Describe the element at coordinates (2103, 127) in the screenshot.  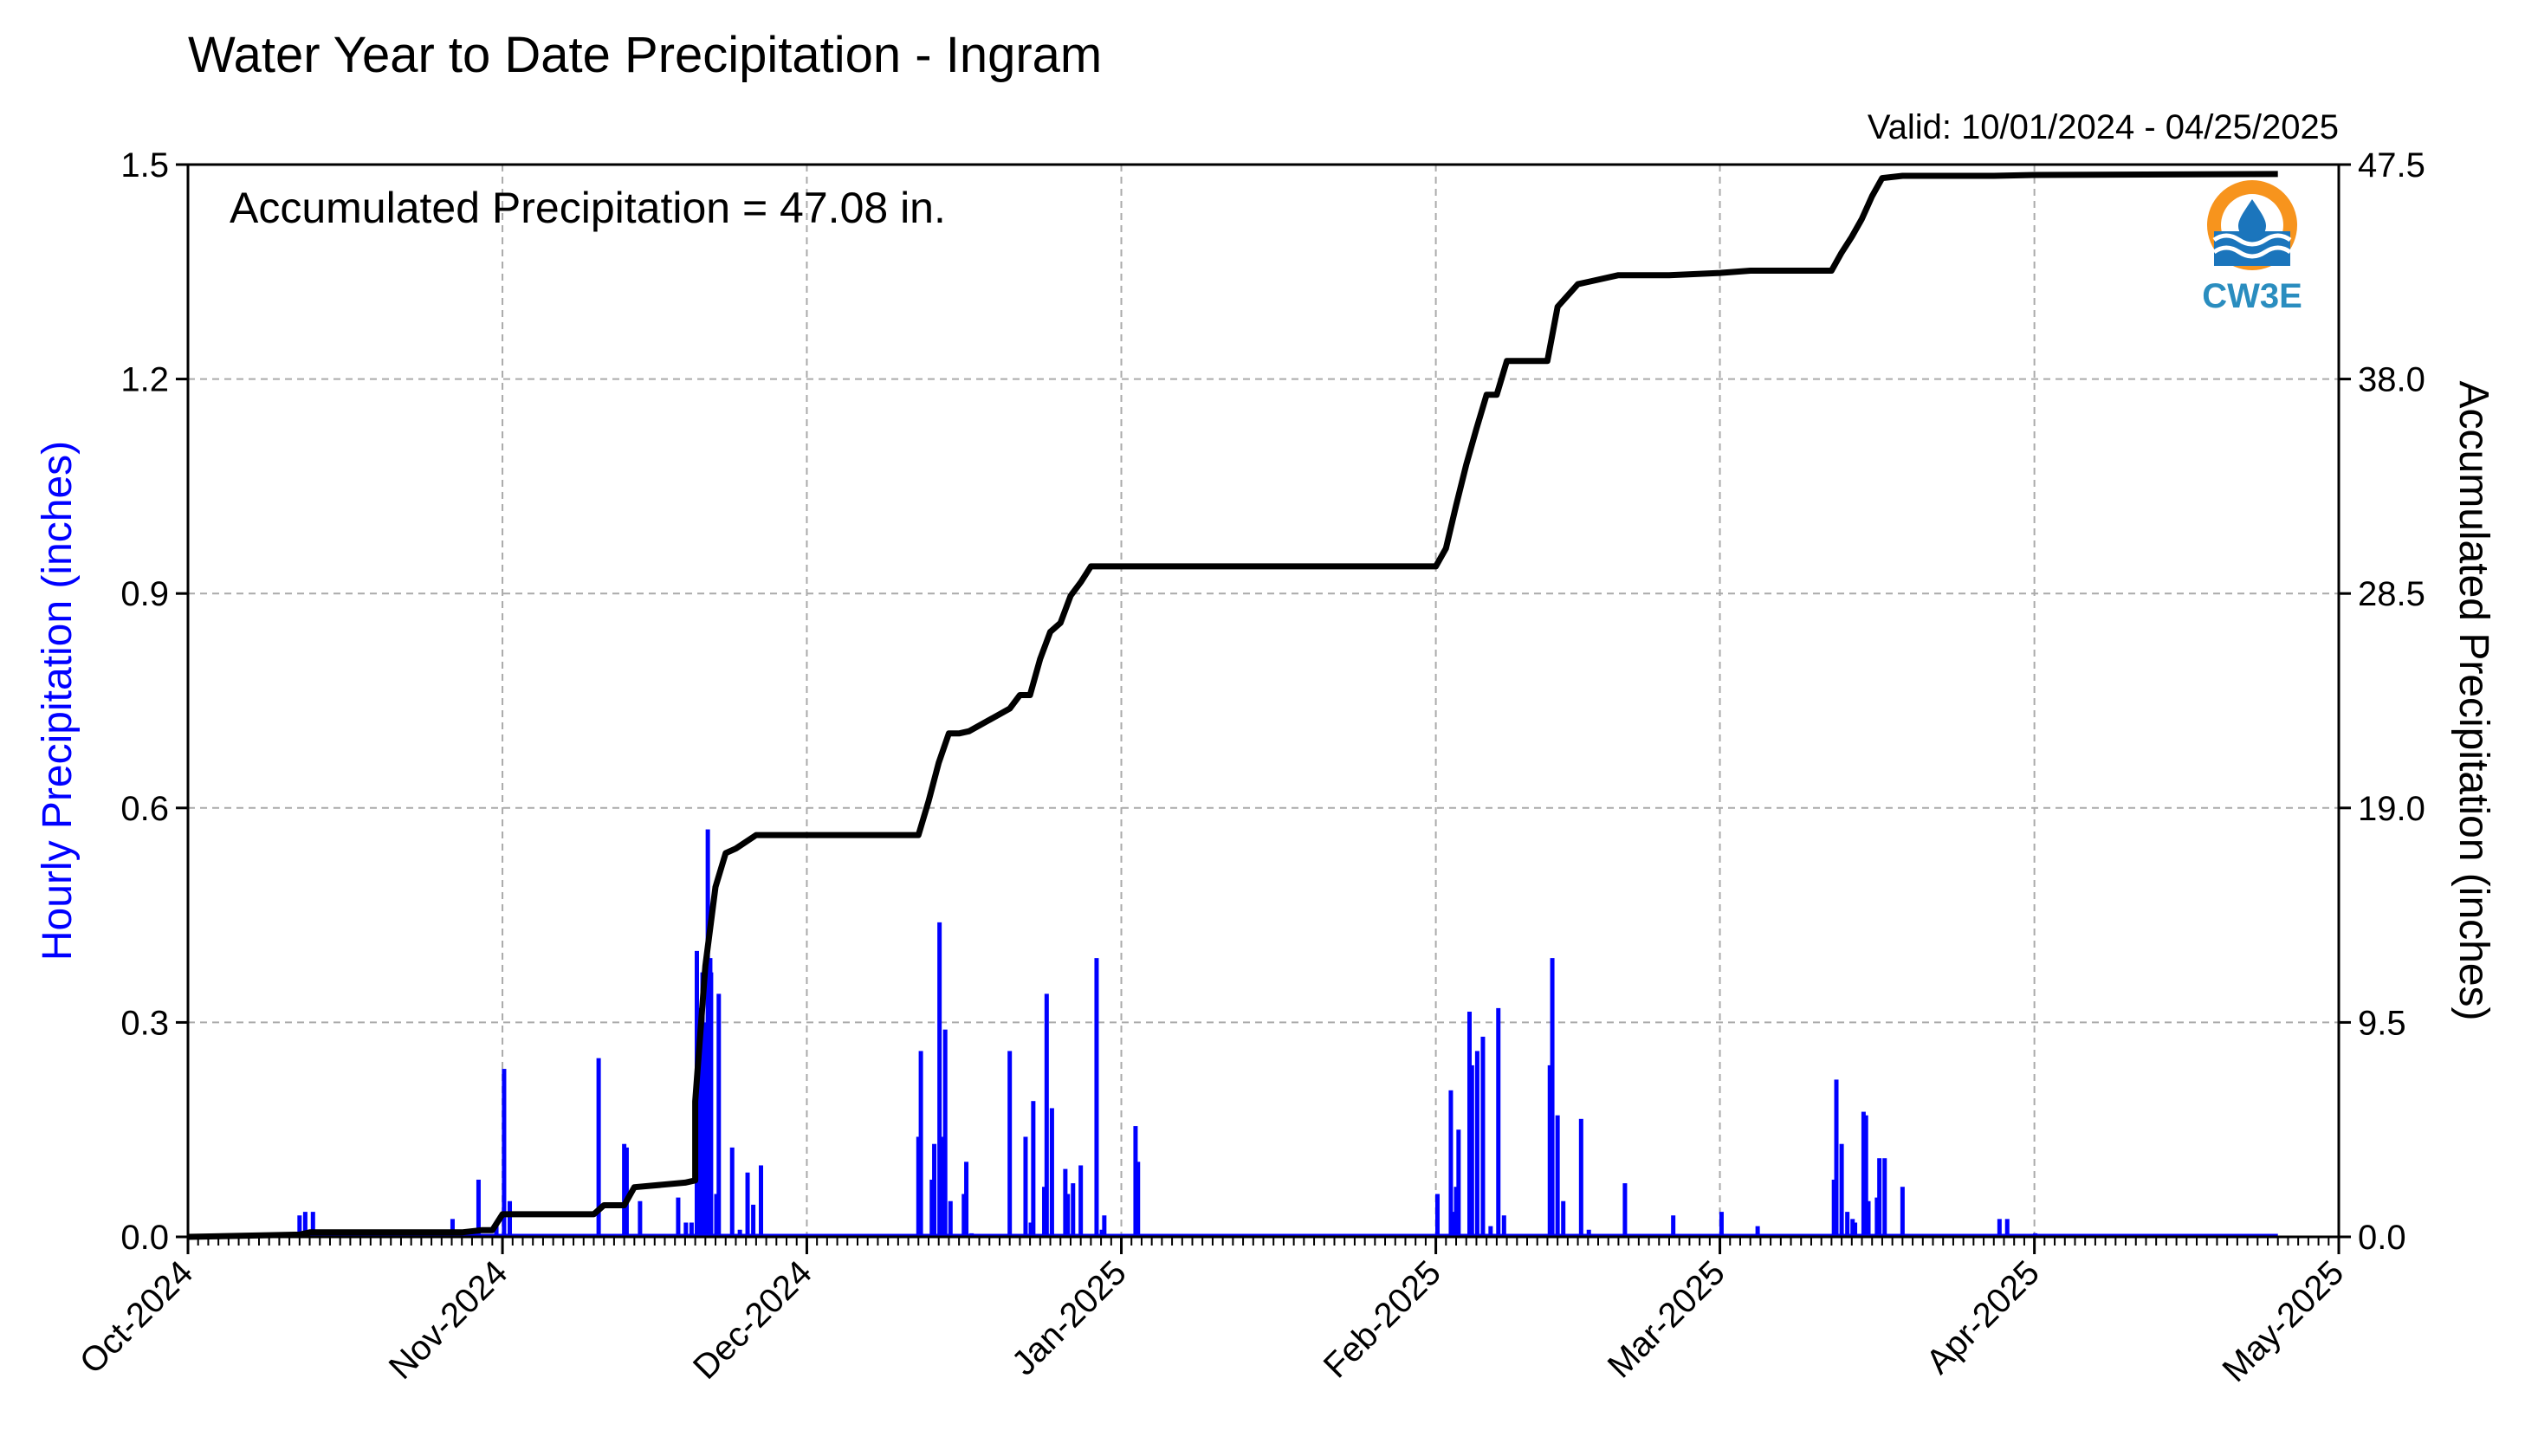
I see `valid-date-range: Valid: 10/01/2024 - 04/25/2025` at that location.